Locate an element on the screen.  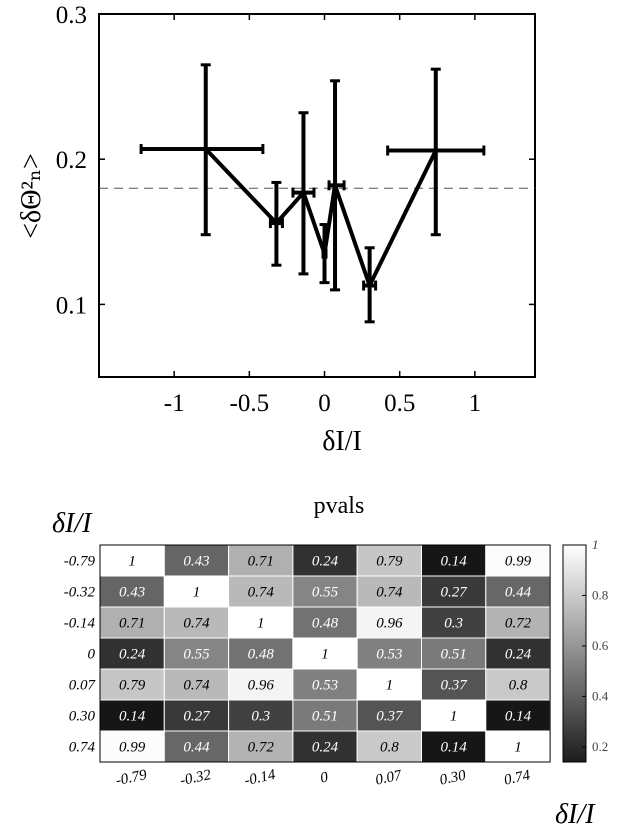
colorbar-tick-label: 0.4 is located at coordinates (600, 695).